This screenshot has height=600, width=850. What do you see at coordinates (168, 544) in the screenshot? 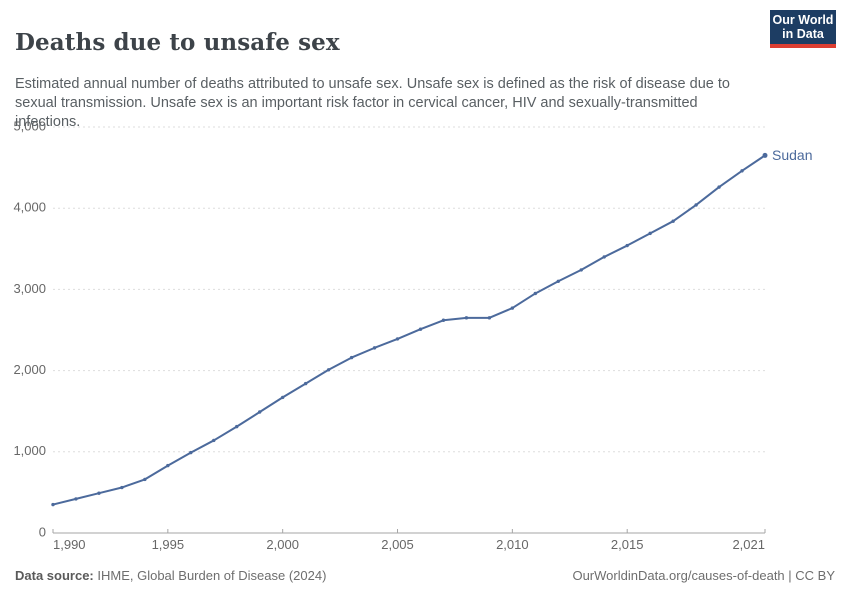
I see `x-tick-label: 1,995` at bounding box center [168, 544].